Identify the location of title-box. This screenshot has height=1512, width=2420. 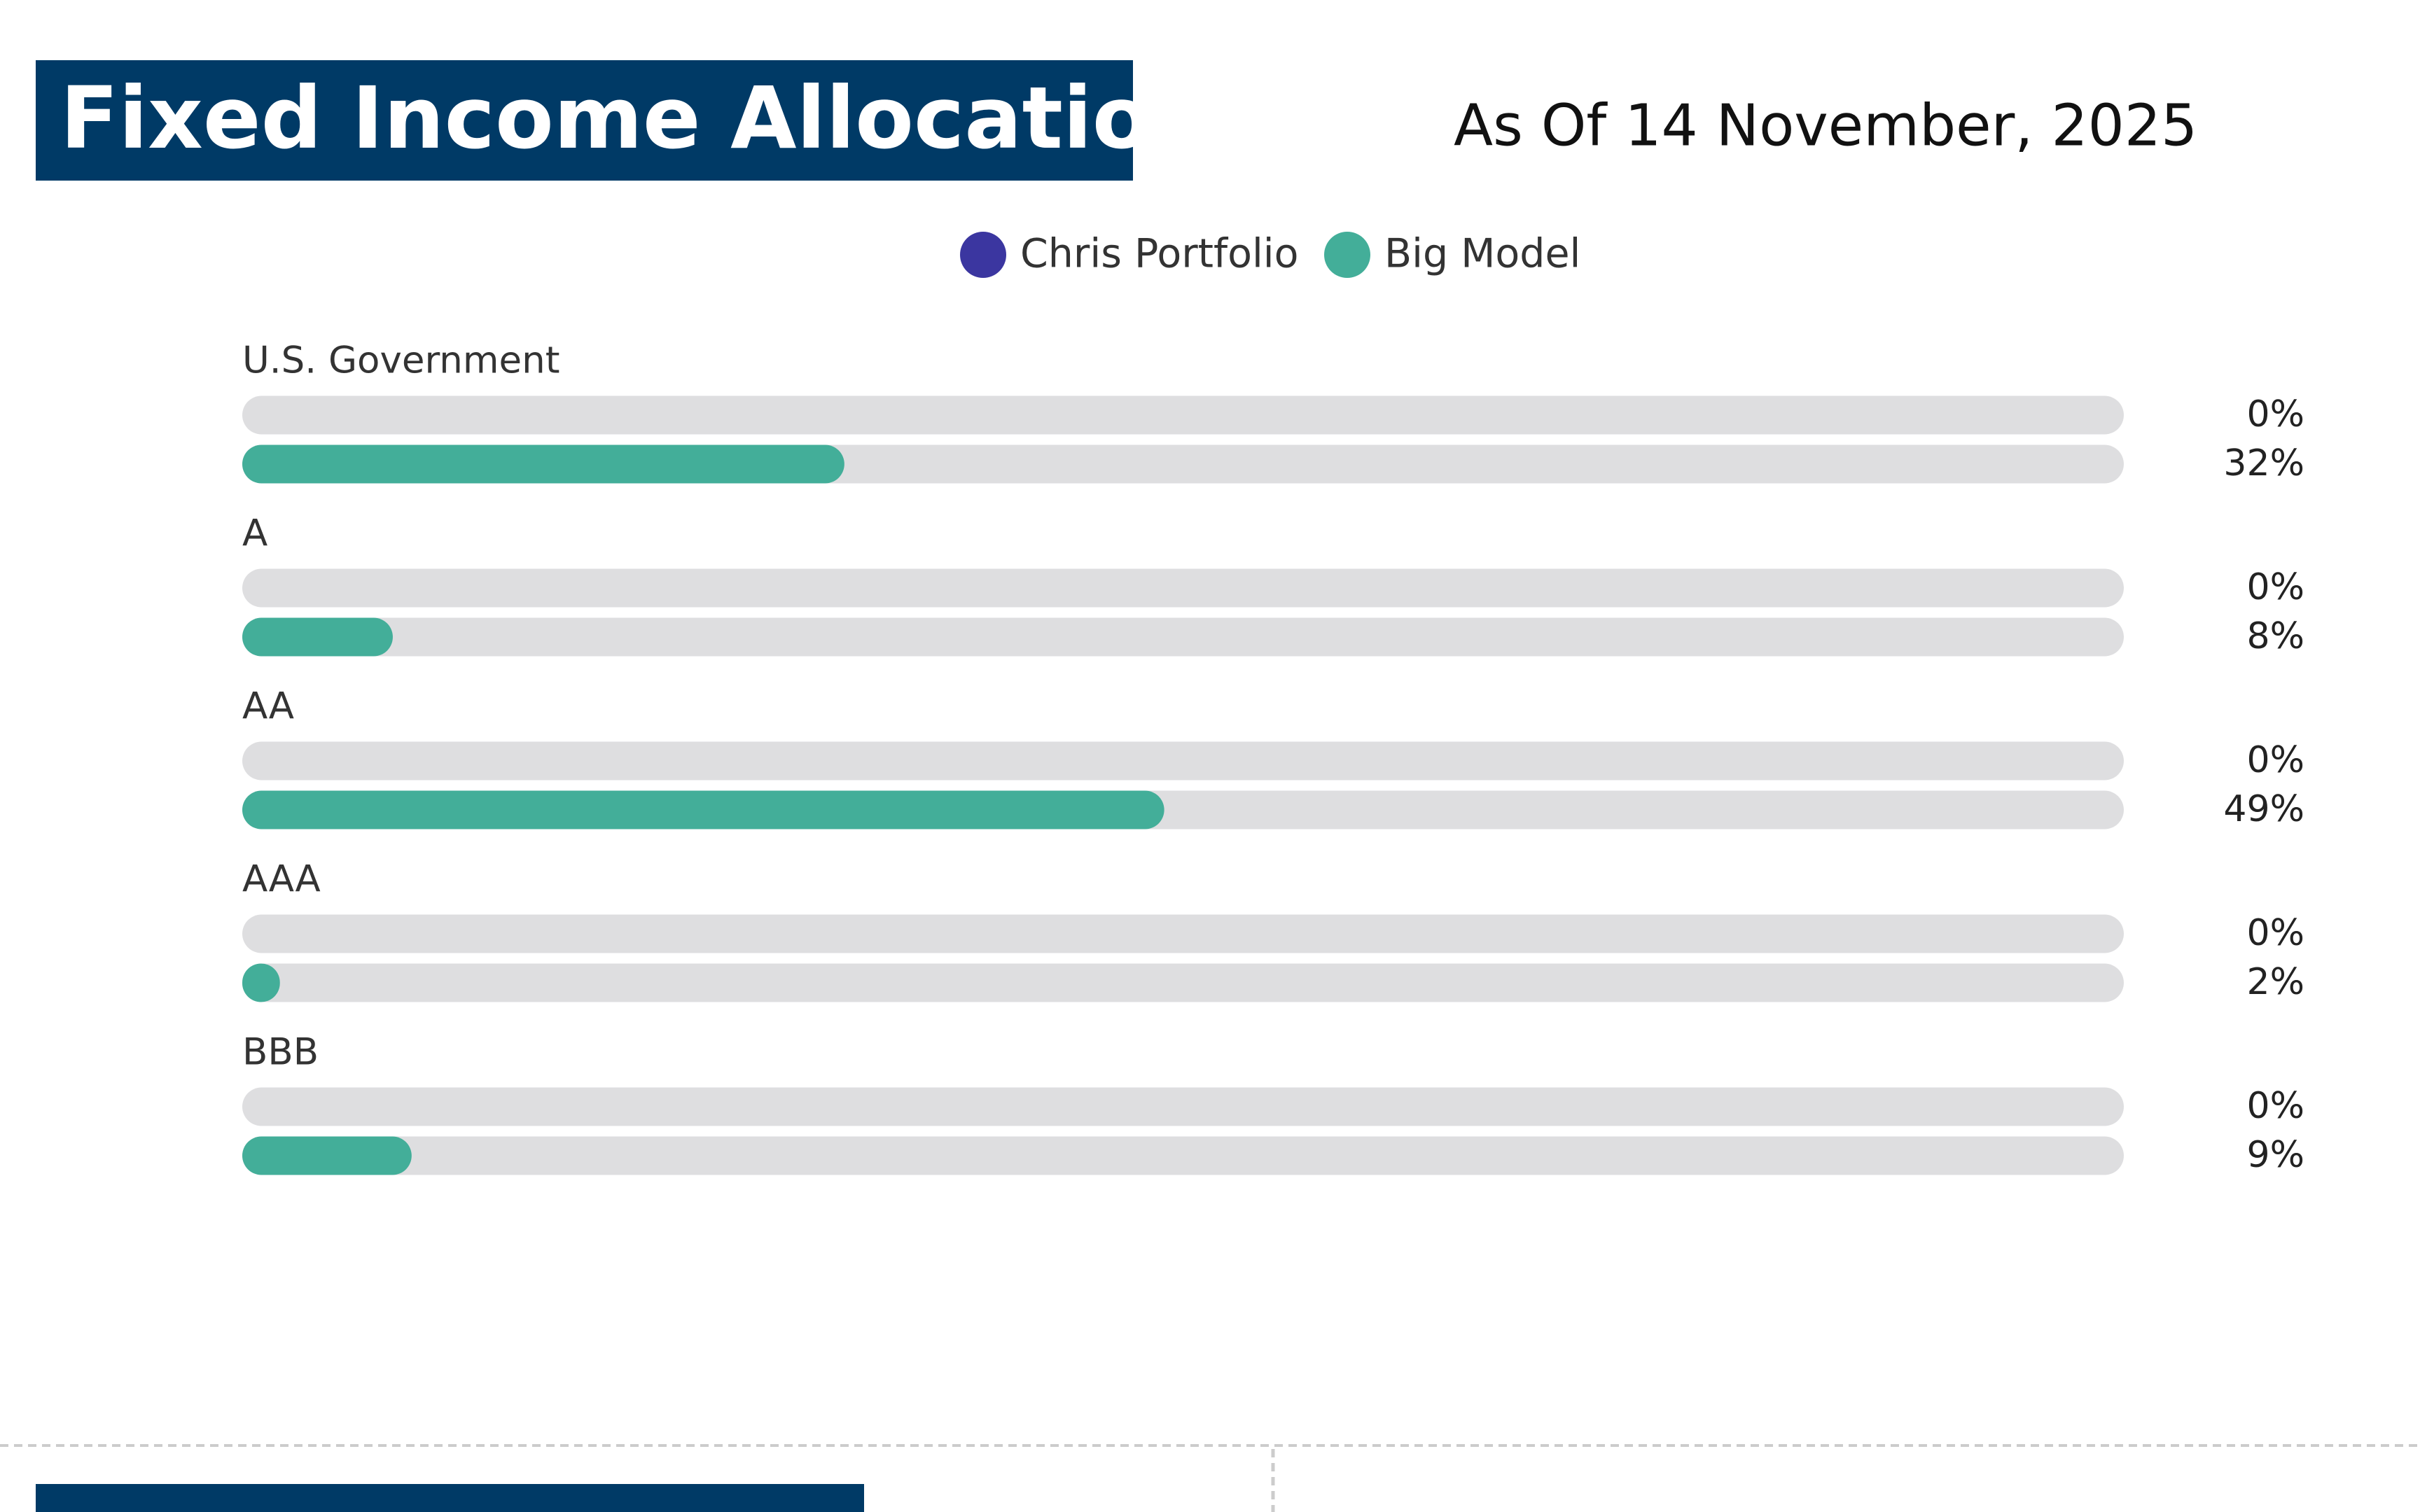
(584, 120).